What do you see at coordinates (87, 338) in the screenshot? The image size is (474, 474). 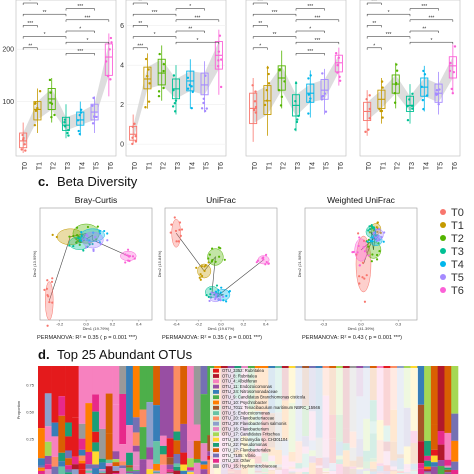 I see `permanova-label: PERMANOVA: R² = 0.35 ( p = 0.001 ***)` at bounding box center [87, 338].